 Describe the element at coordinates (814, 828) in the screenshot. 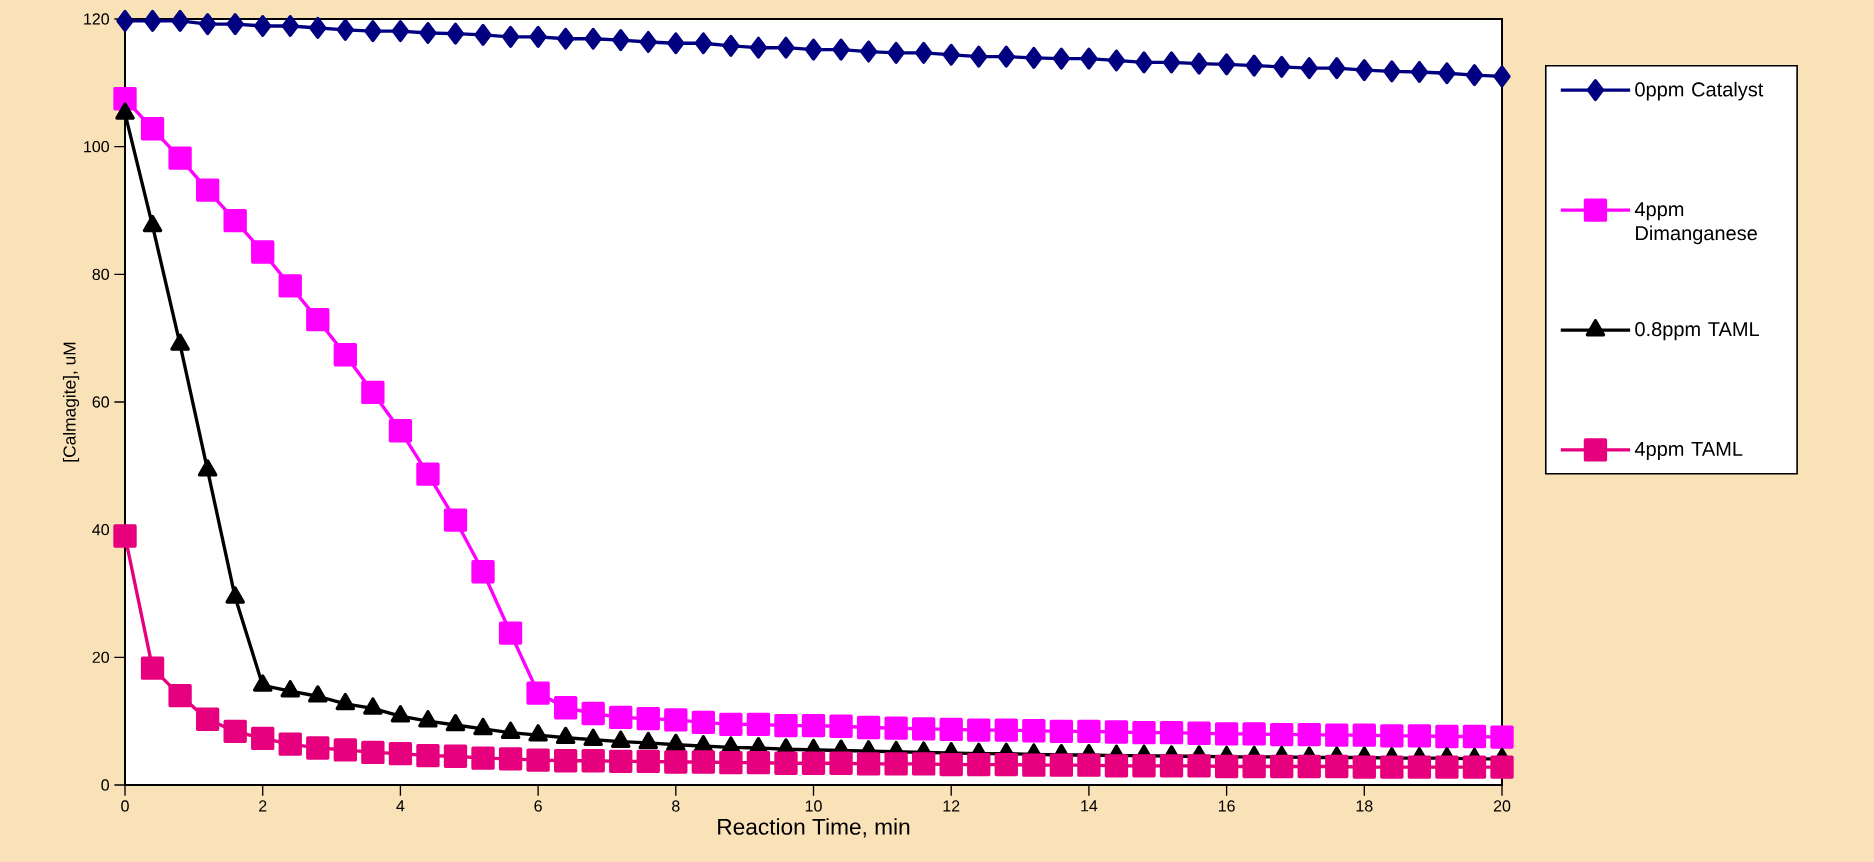

I see `x-axis-title: Reaction Time, min` at that location.